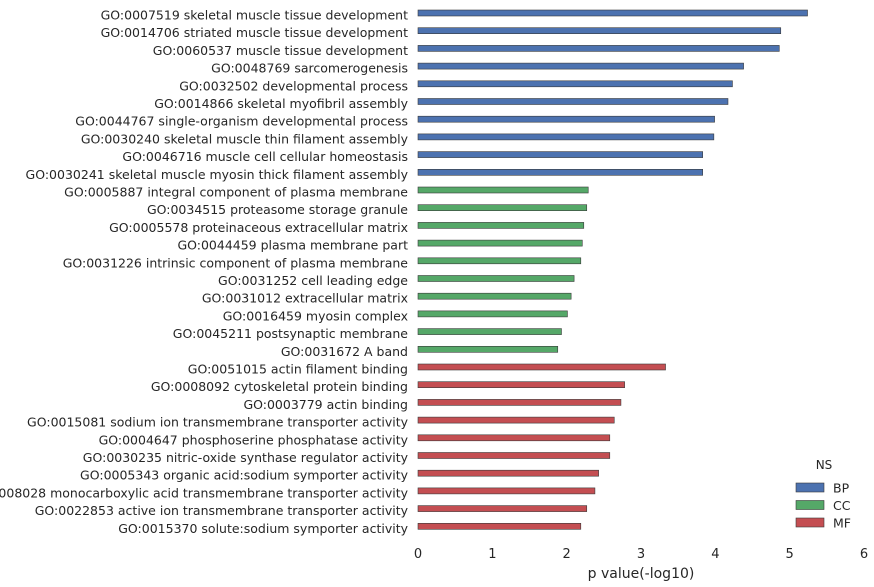  What do you see at coordinates (715, 554) in the screenshot?
I see `x-tick-label: 4` at bounding box center [715, 554].